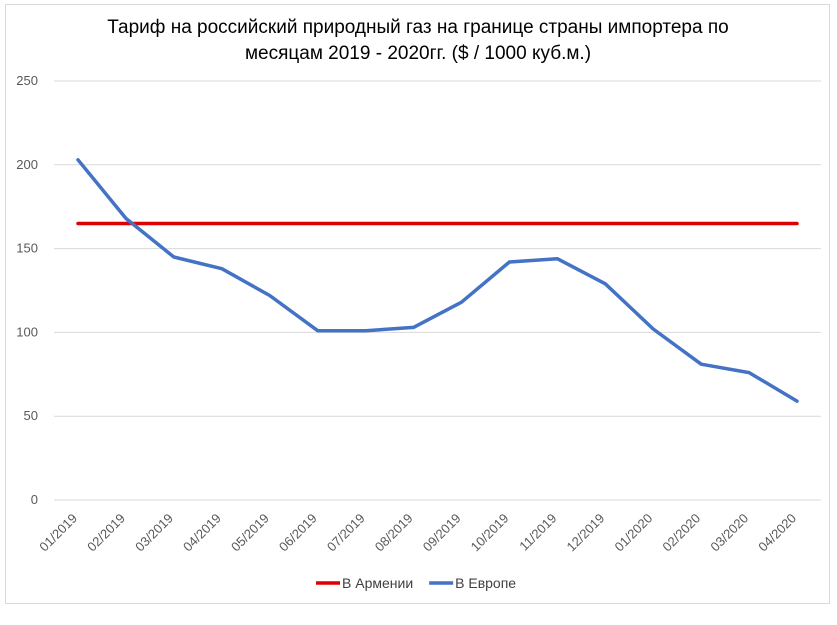 Image resolution: width=837 pixels, height=625 pixels. Describe the element at coordinates (377, 583) in the screenshot. I see `legend-label-0: В Армении` at that location.